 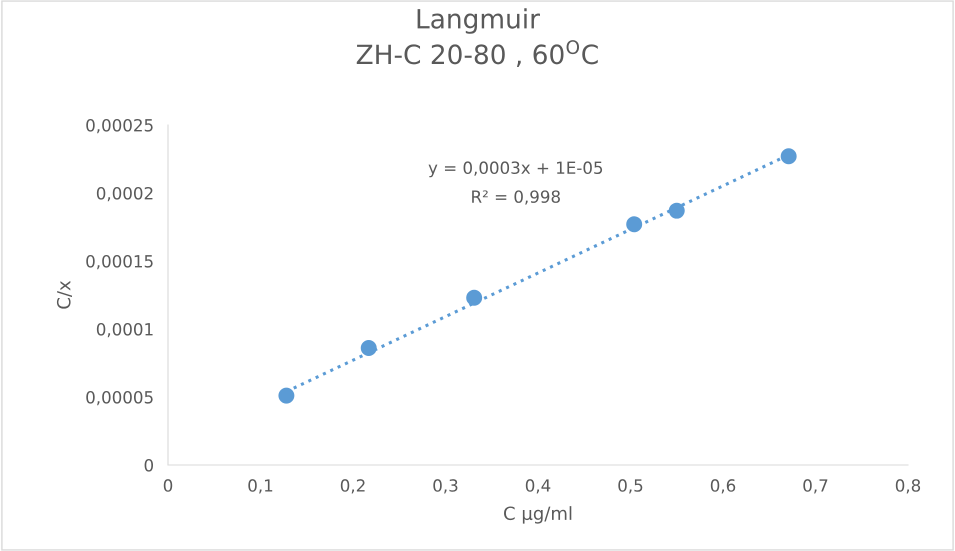 I want to click on x-tick-label: 0,1, so click(x=260, y=486).